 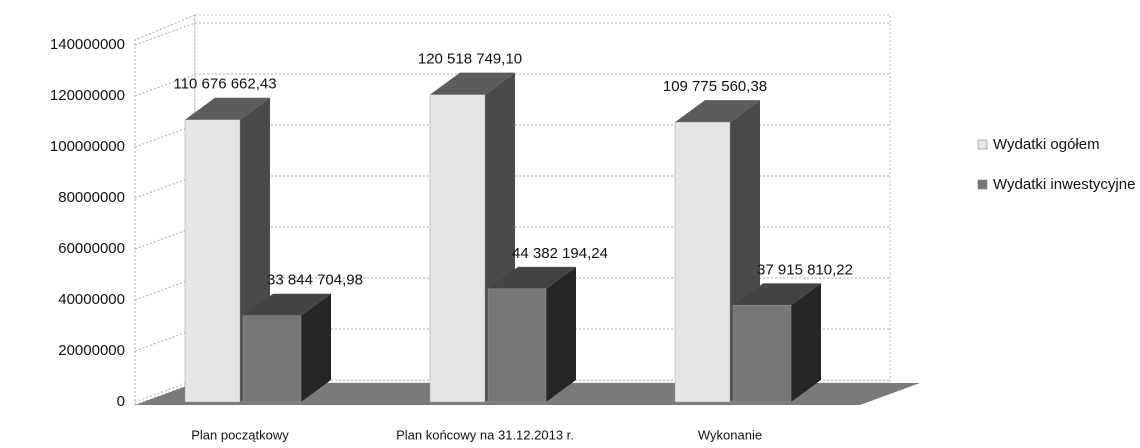 I want to click on y-tick-label: 20000000, so click(x=91, y=350).